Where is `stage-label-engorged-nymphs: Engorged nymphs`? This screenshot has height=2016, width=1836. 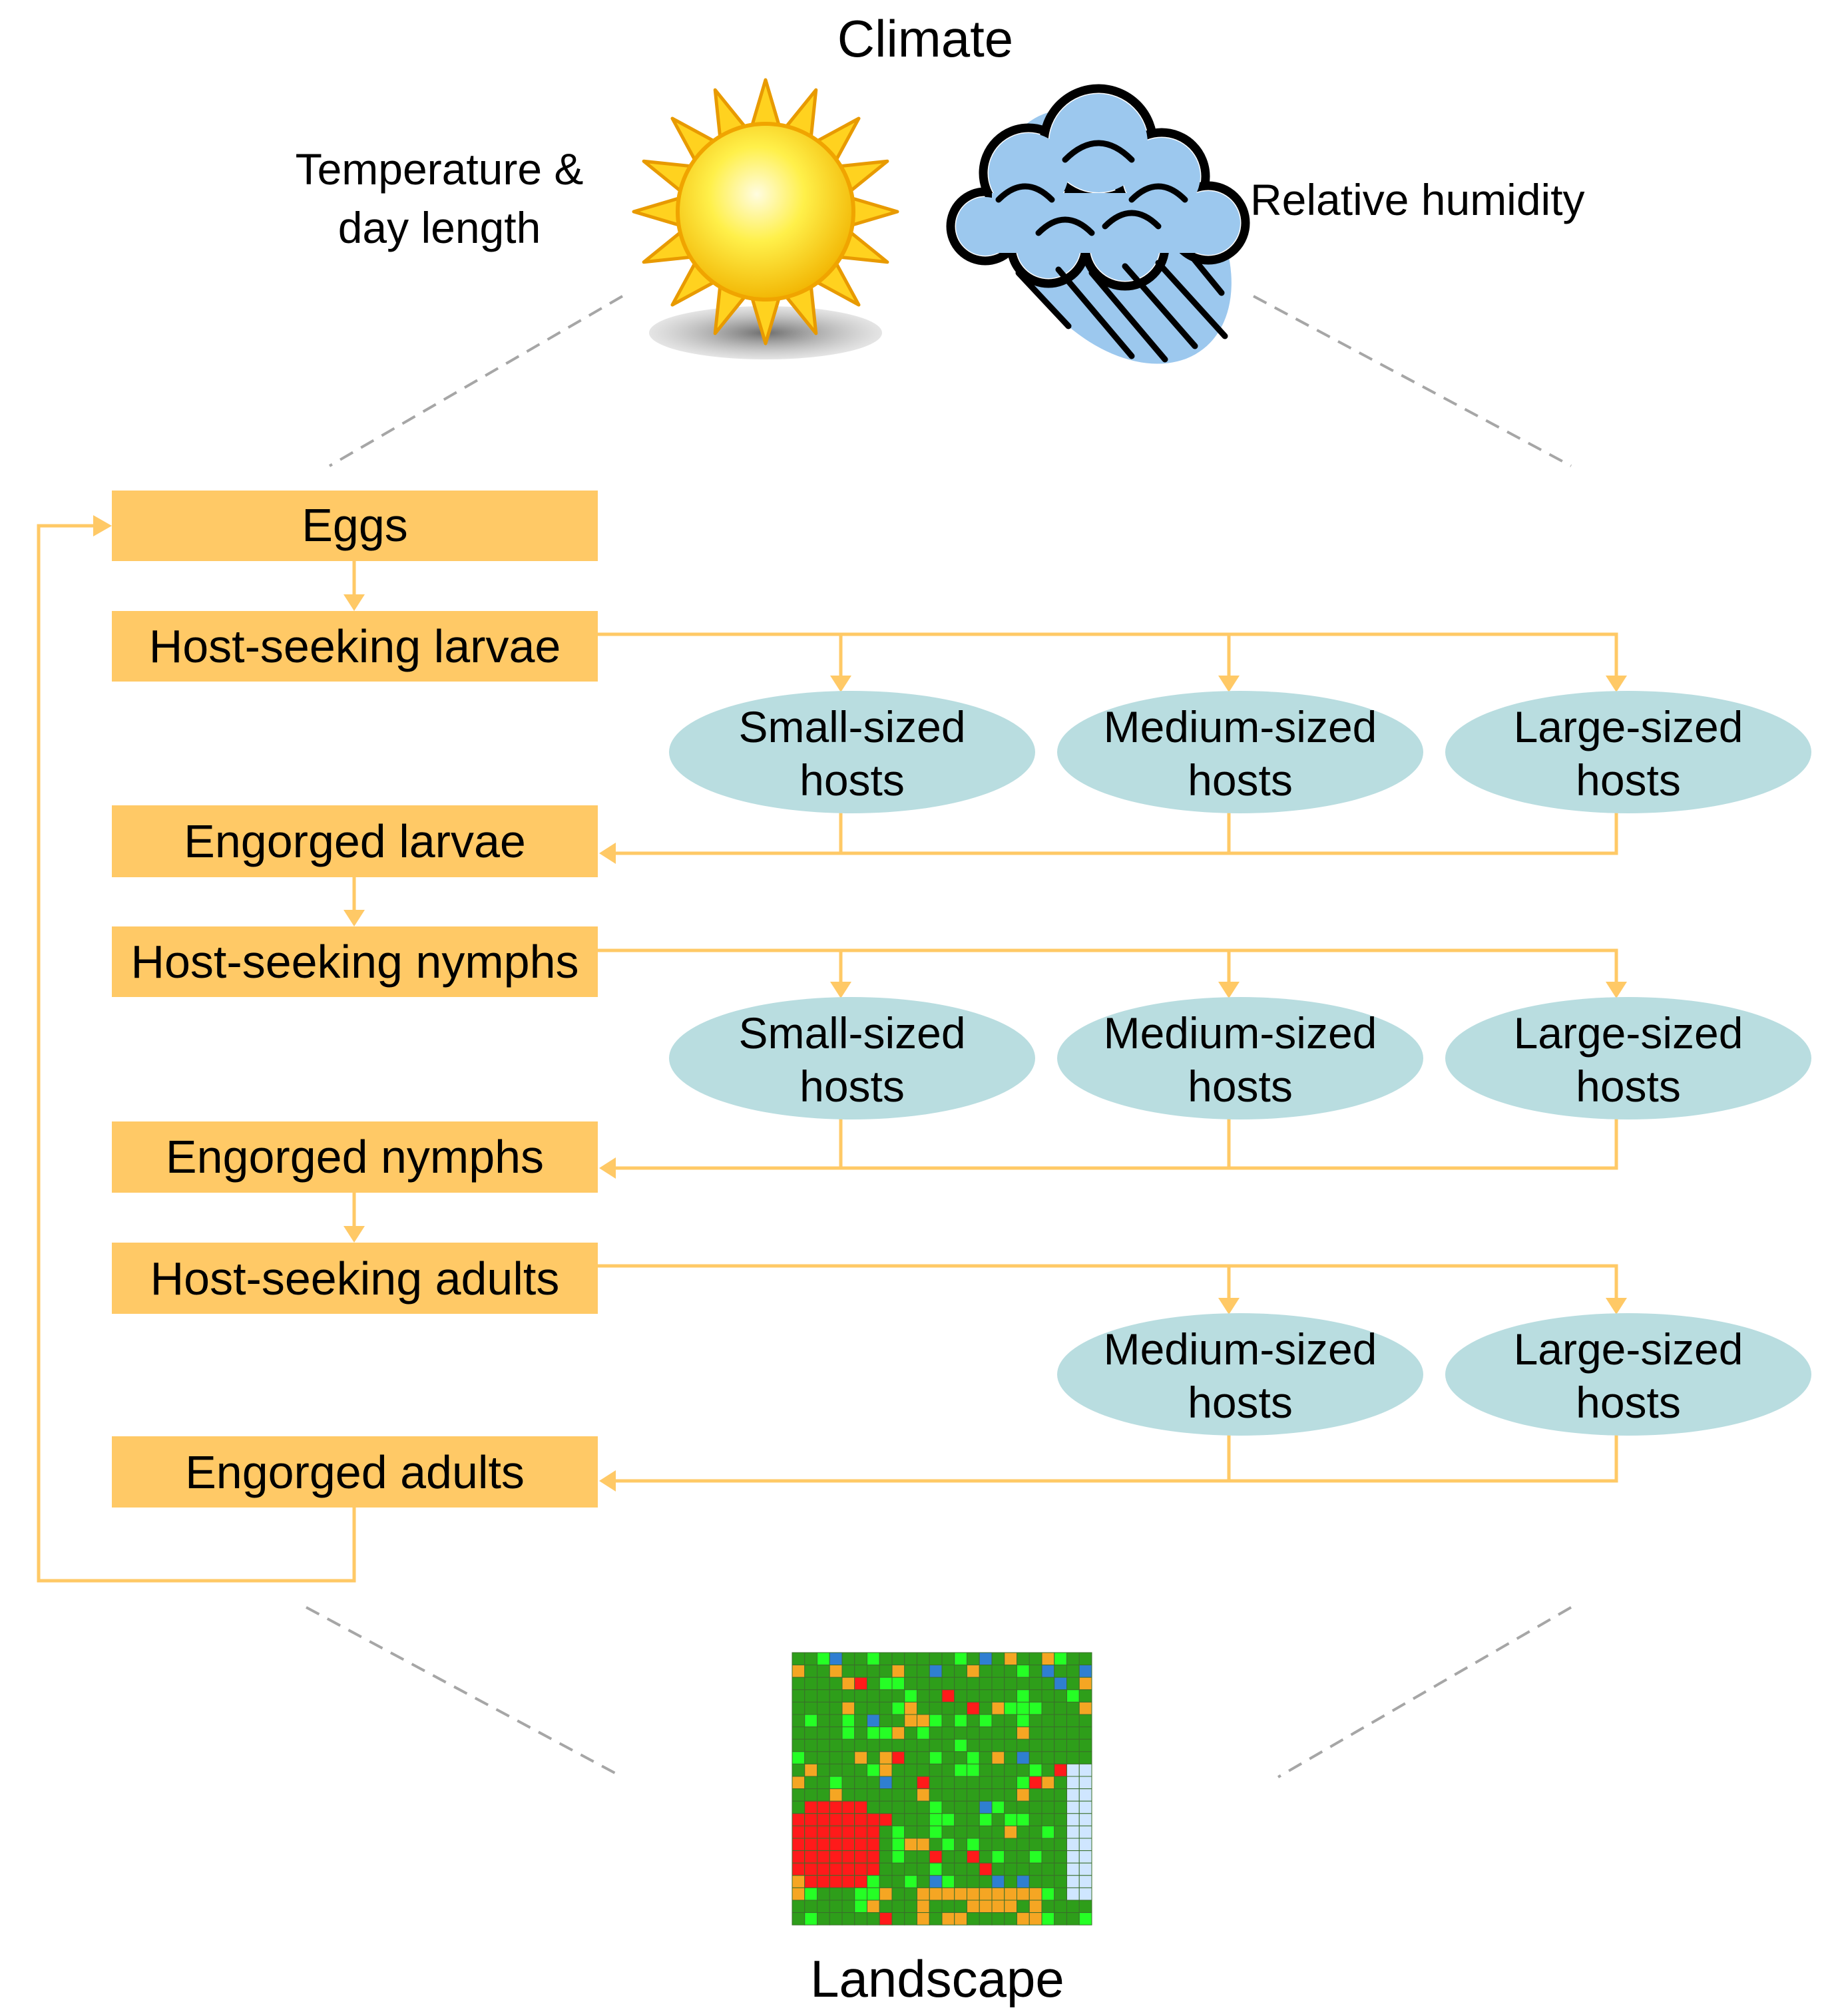 stage-label-engorged-nymphs: Engorged nymphs is located at coordinates (355, 1157).